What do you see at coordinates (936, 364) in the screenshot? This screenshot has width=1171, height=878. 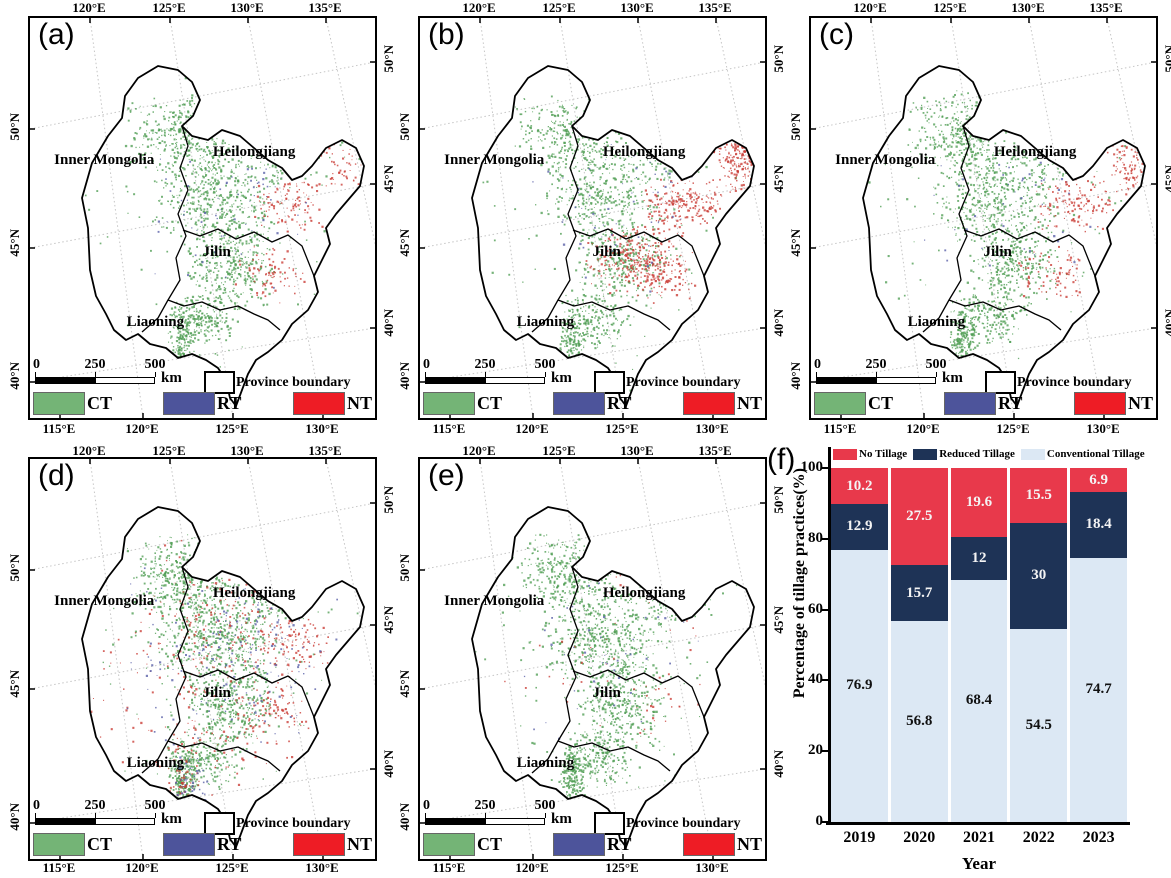 I see `scale-tick-500: 500` at bounding box center [936, 364].